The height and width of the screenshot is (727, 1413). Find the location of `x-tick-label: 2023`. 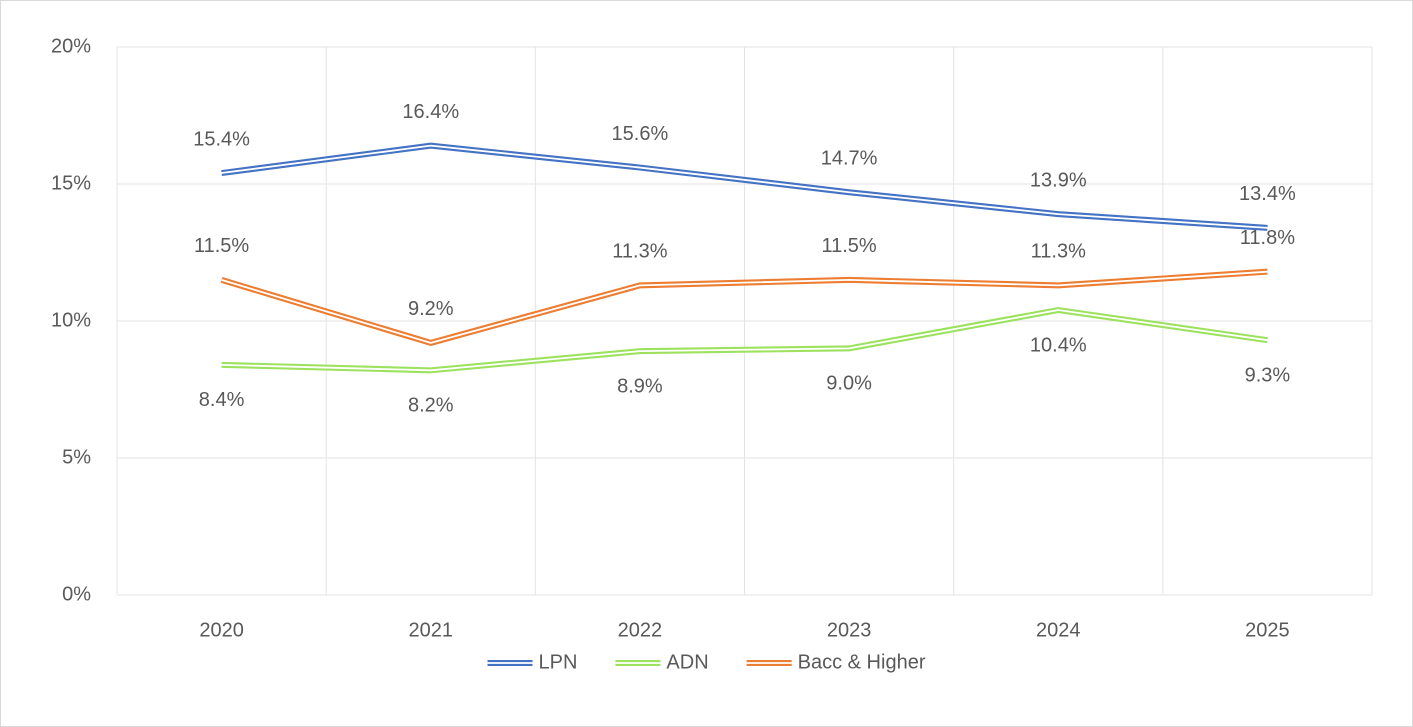

x-tick-label: 2023 is located at coordinates (849, 630).